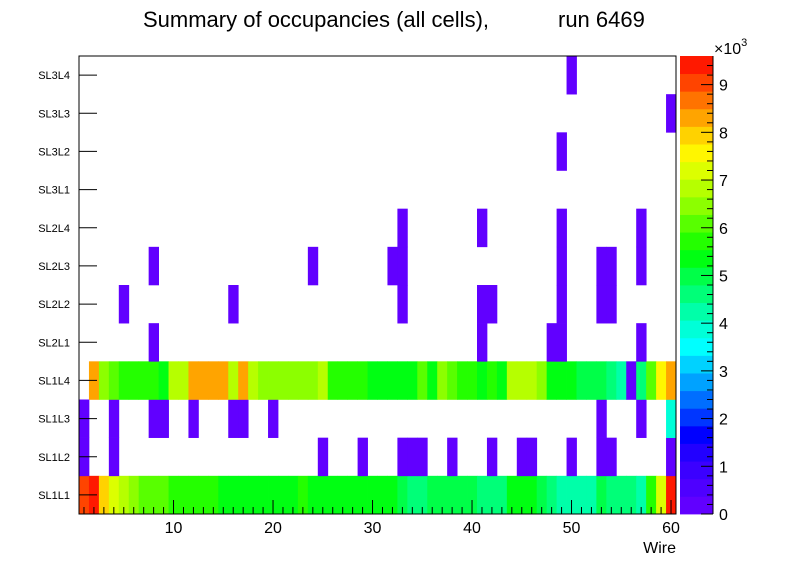 This screenshot has height=572, width=796. I want to click on color-scale-tick-label: 8, so click(723, 133).